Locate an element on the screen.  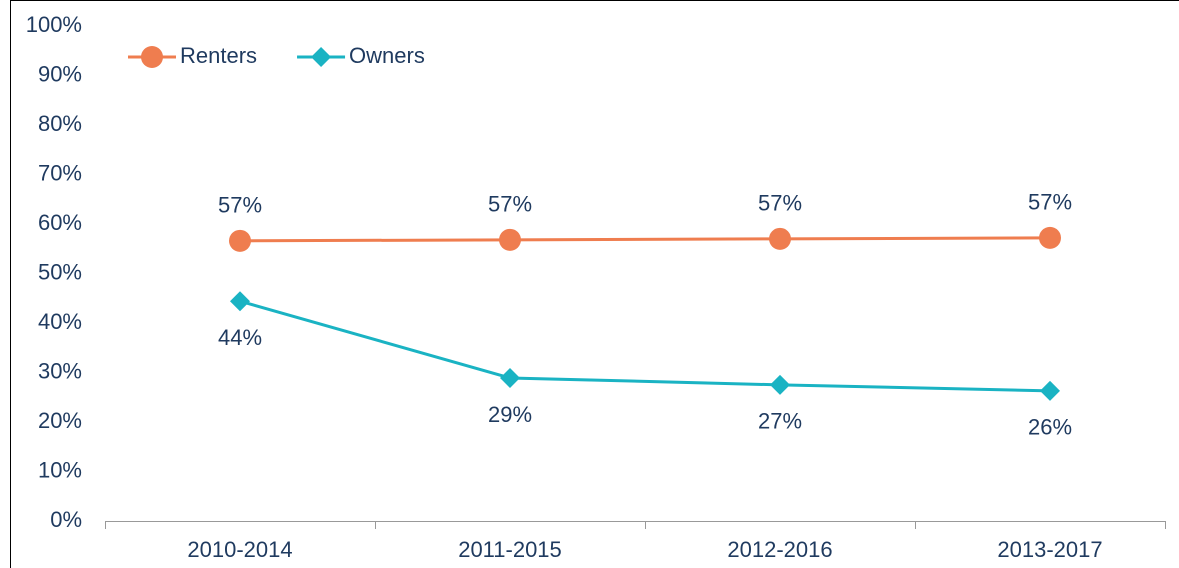
y-tick-label: 20% is located at coordinates (60, 420).